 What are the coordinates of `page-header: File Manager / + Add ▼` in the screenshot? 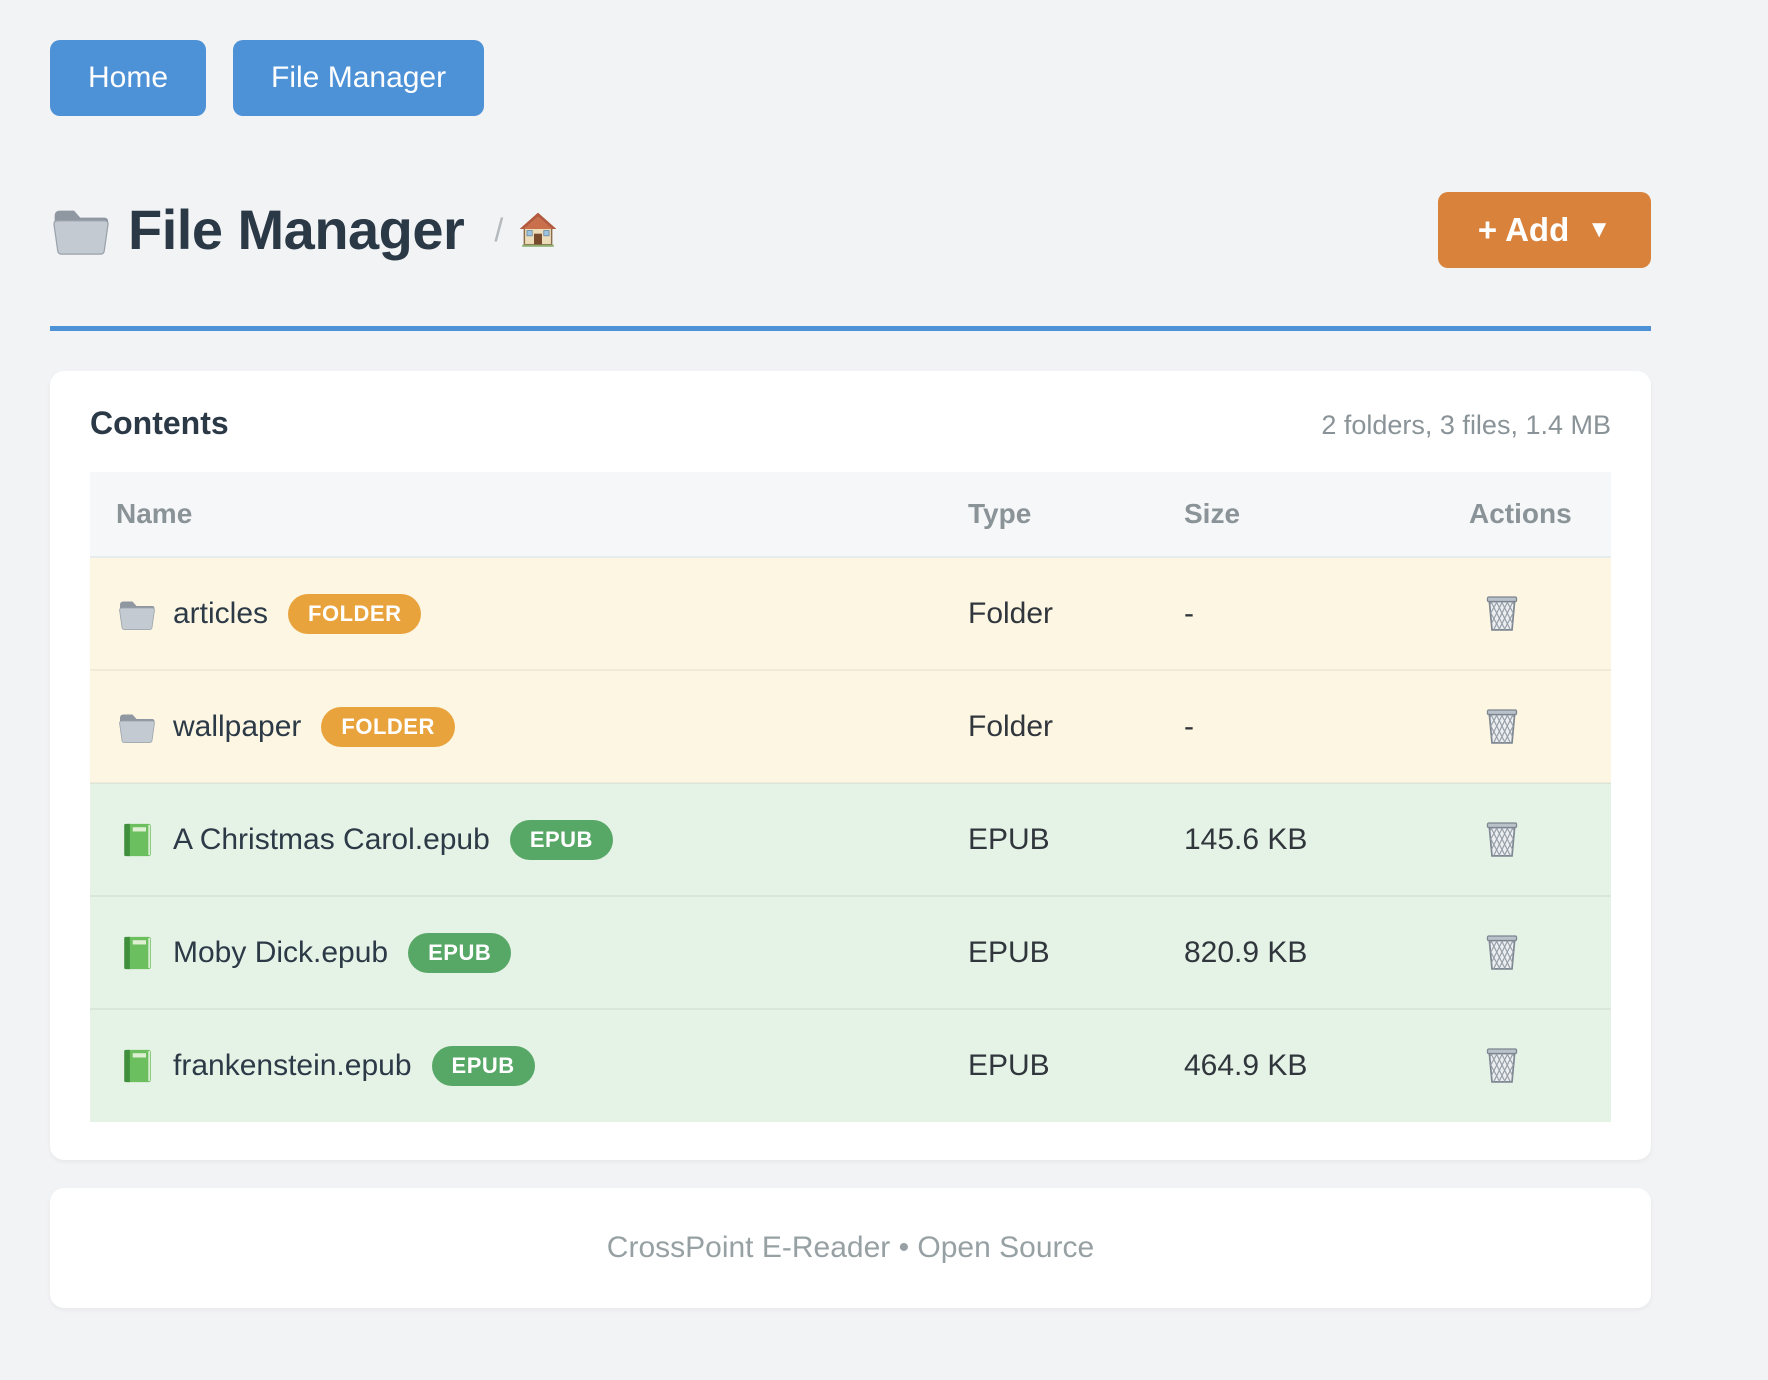 It's located at (850, 230).